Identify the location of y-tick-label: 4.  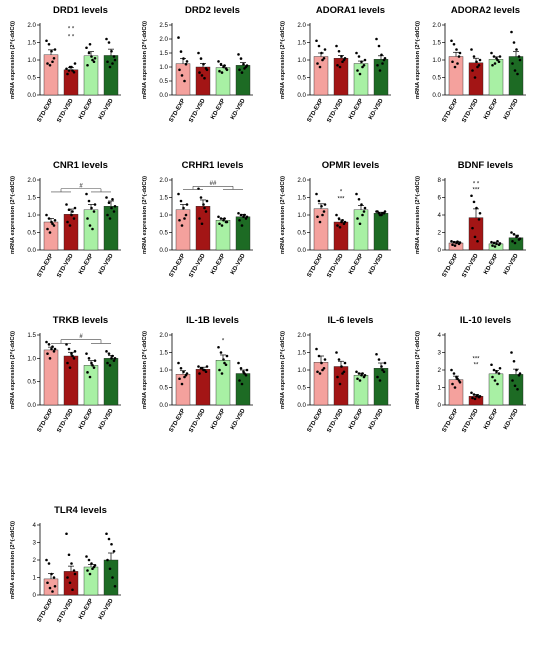
(440, 335).